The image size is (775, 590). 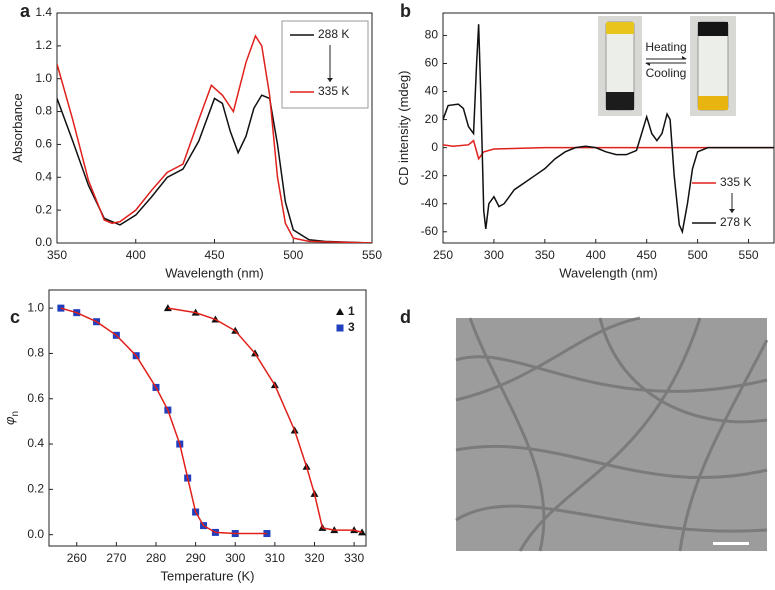 I want to click on y-tick-label: -40, so click(x=430, y=203).